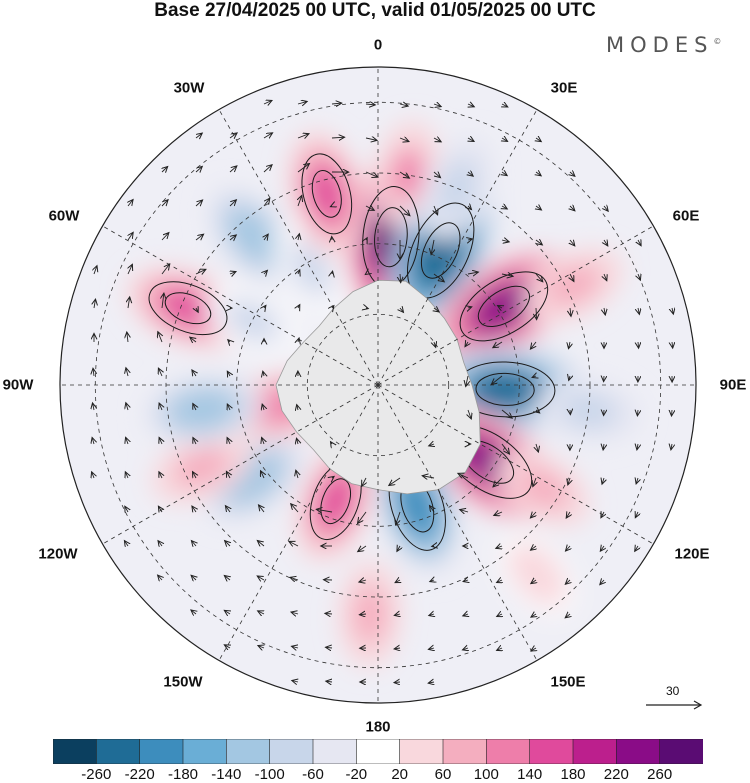 The image size is (750, 783). Describe the element at coordinates (269, 774) in the screenshot. I see `colorbar-tick-label: -100` at that location.